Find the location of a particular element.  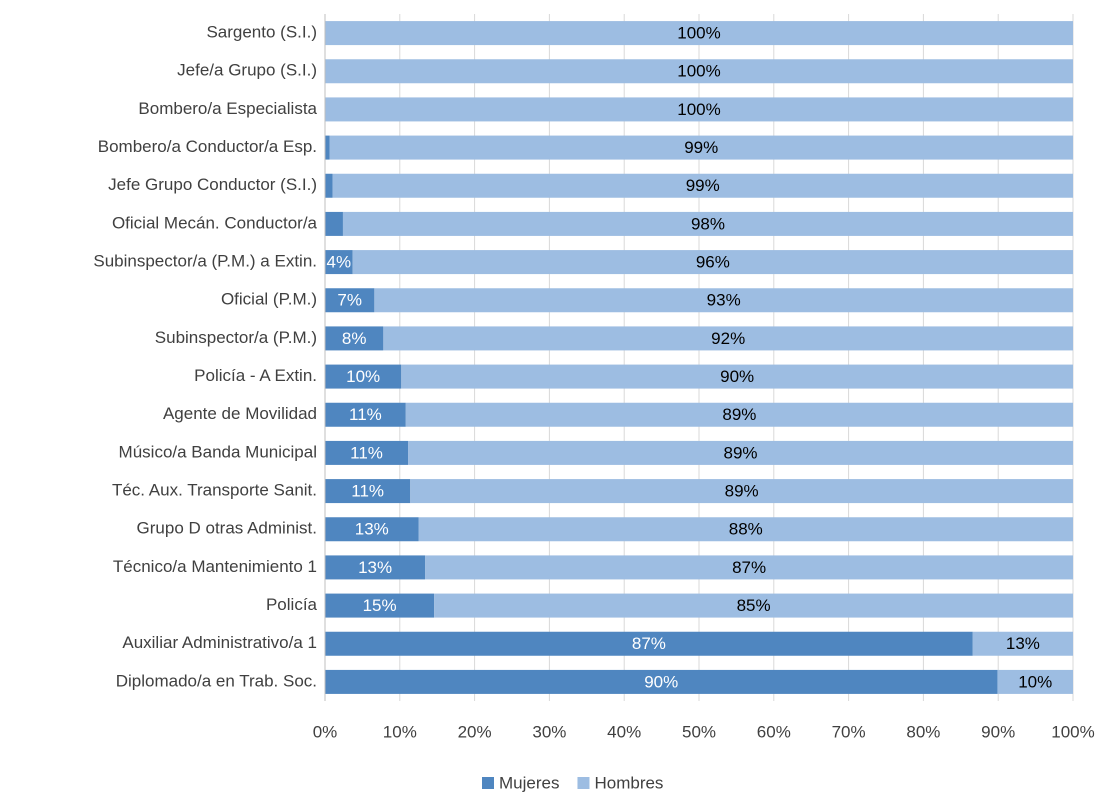

data-label: 92% is located at coordinates (728, 338).